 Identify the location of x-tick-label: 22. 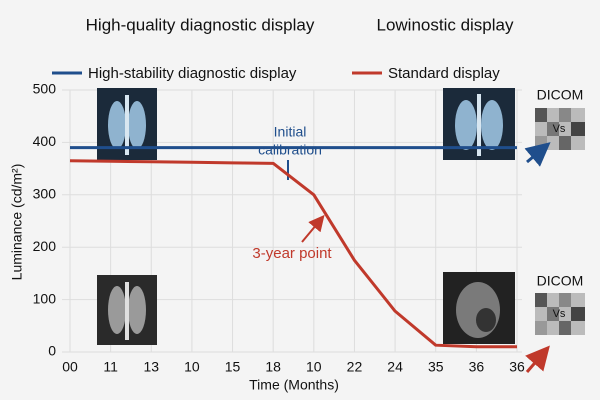
(355, 367).